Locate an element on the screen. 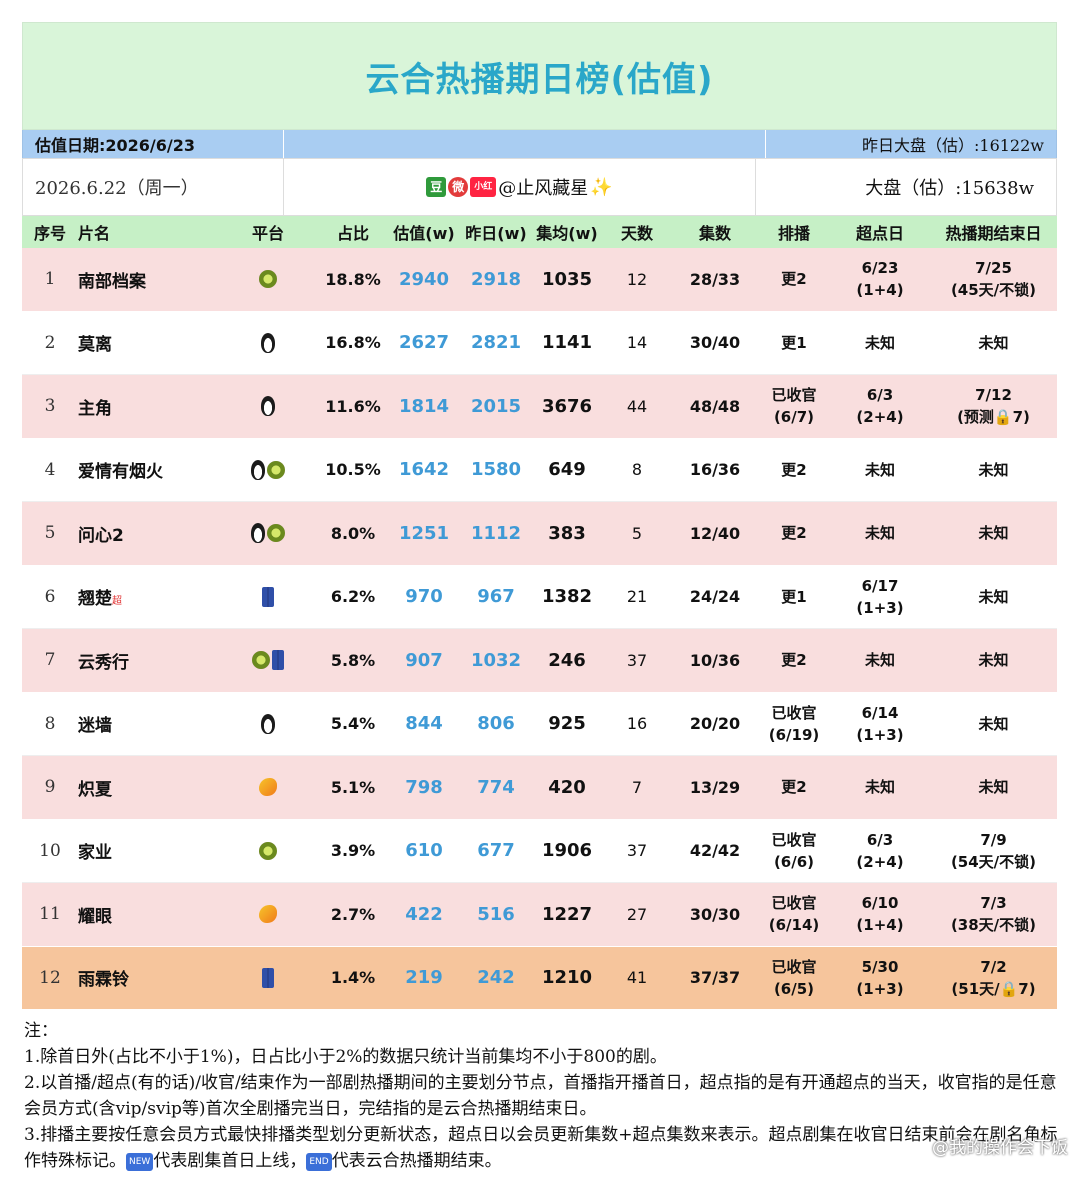 The image size is (1080, 1179). drama-title: 南部档案 is located at coordinates (112, 281).